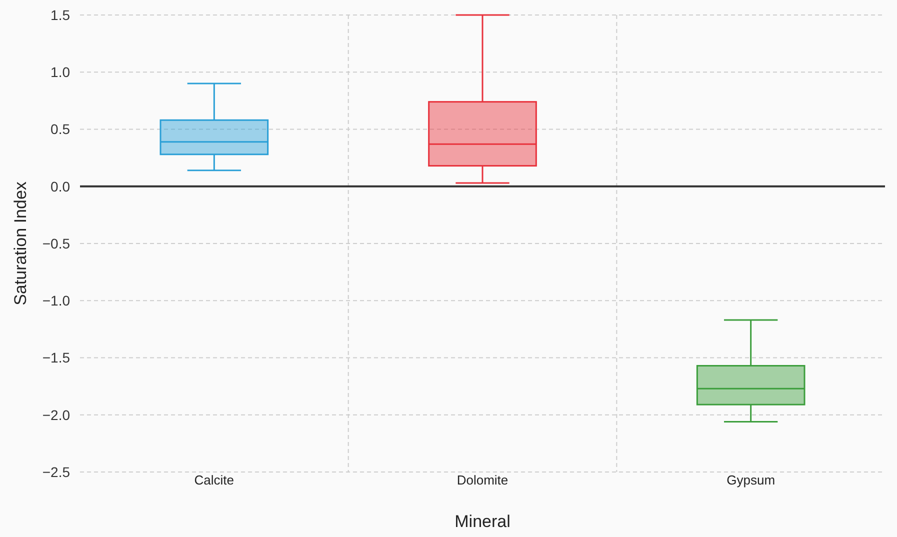  Describe the element at coordinates (60, 129) in the screenshot. I see `y-tick-label: 0.5` at that location.